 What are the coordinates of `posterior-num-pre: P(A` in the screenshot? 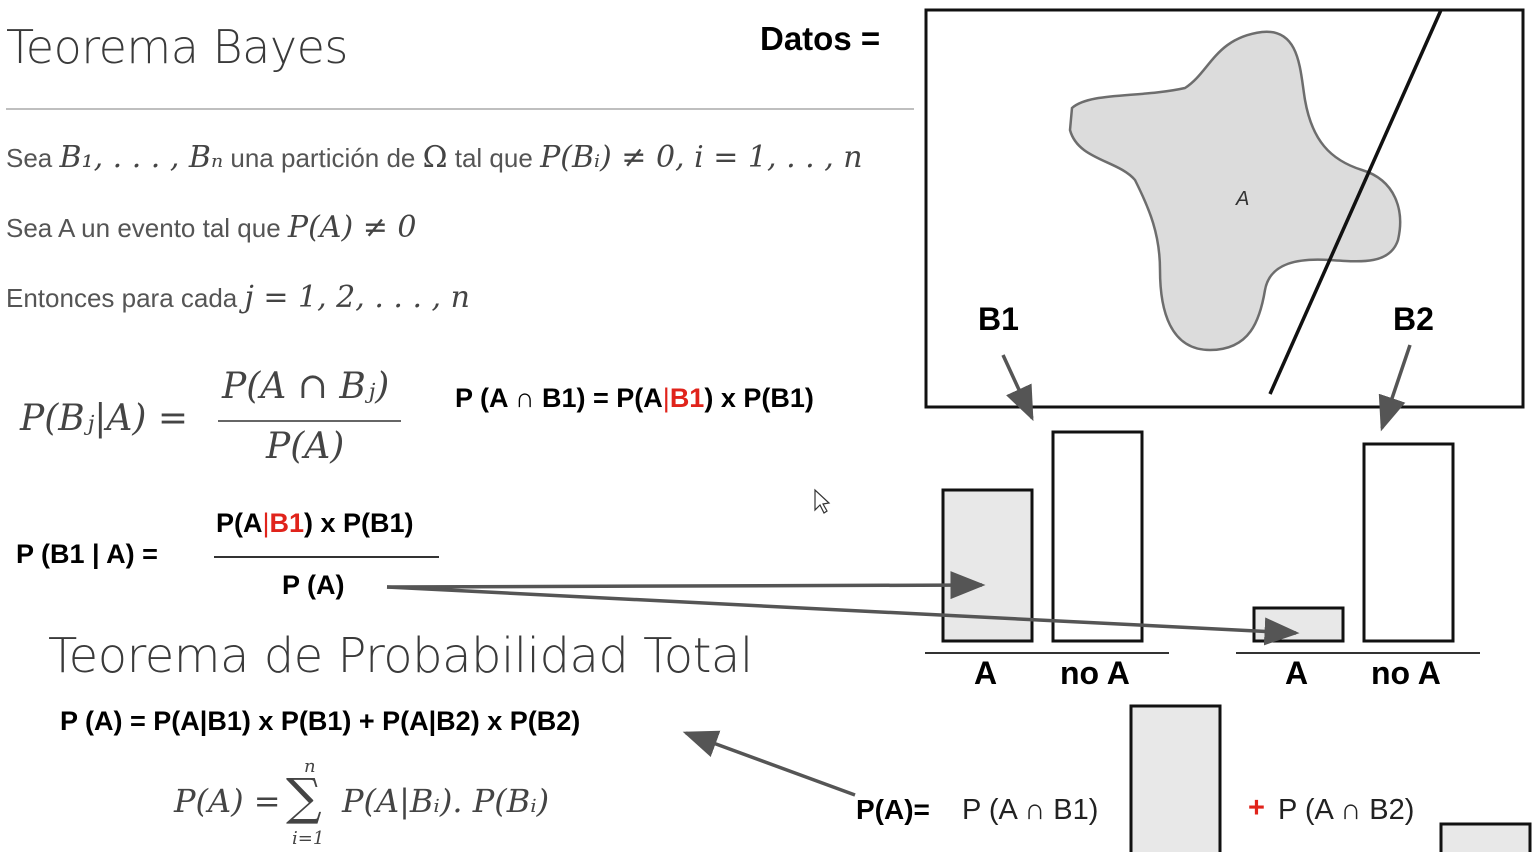 It's located at (239, 523).